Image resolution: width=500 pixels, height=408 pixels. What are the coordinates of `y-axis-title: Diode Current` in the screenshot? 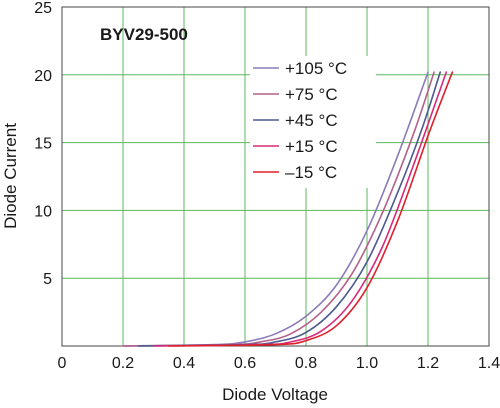 It's located at (10, 176).